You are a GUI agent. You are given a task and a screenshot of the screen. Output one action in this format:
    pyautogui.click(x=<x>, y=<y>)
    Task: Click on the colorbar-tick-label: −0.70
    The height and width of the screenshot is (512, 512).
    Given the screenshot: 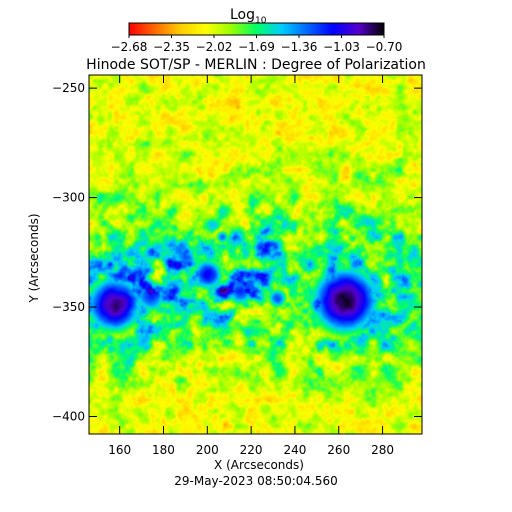 What is the action you would take?
    pyautogui.click(x=384, y=47)
    